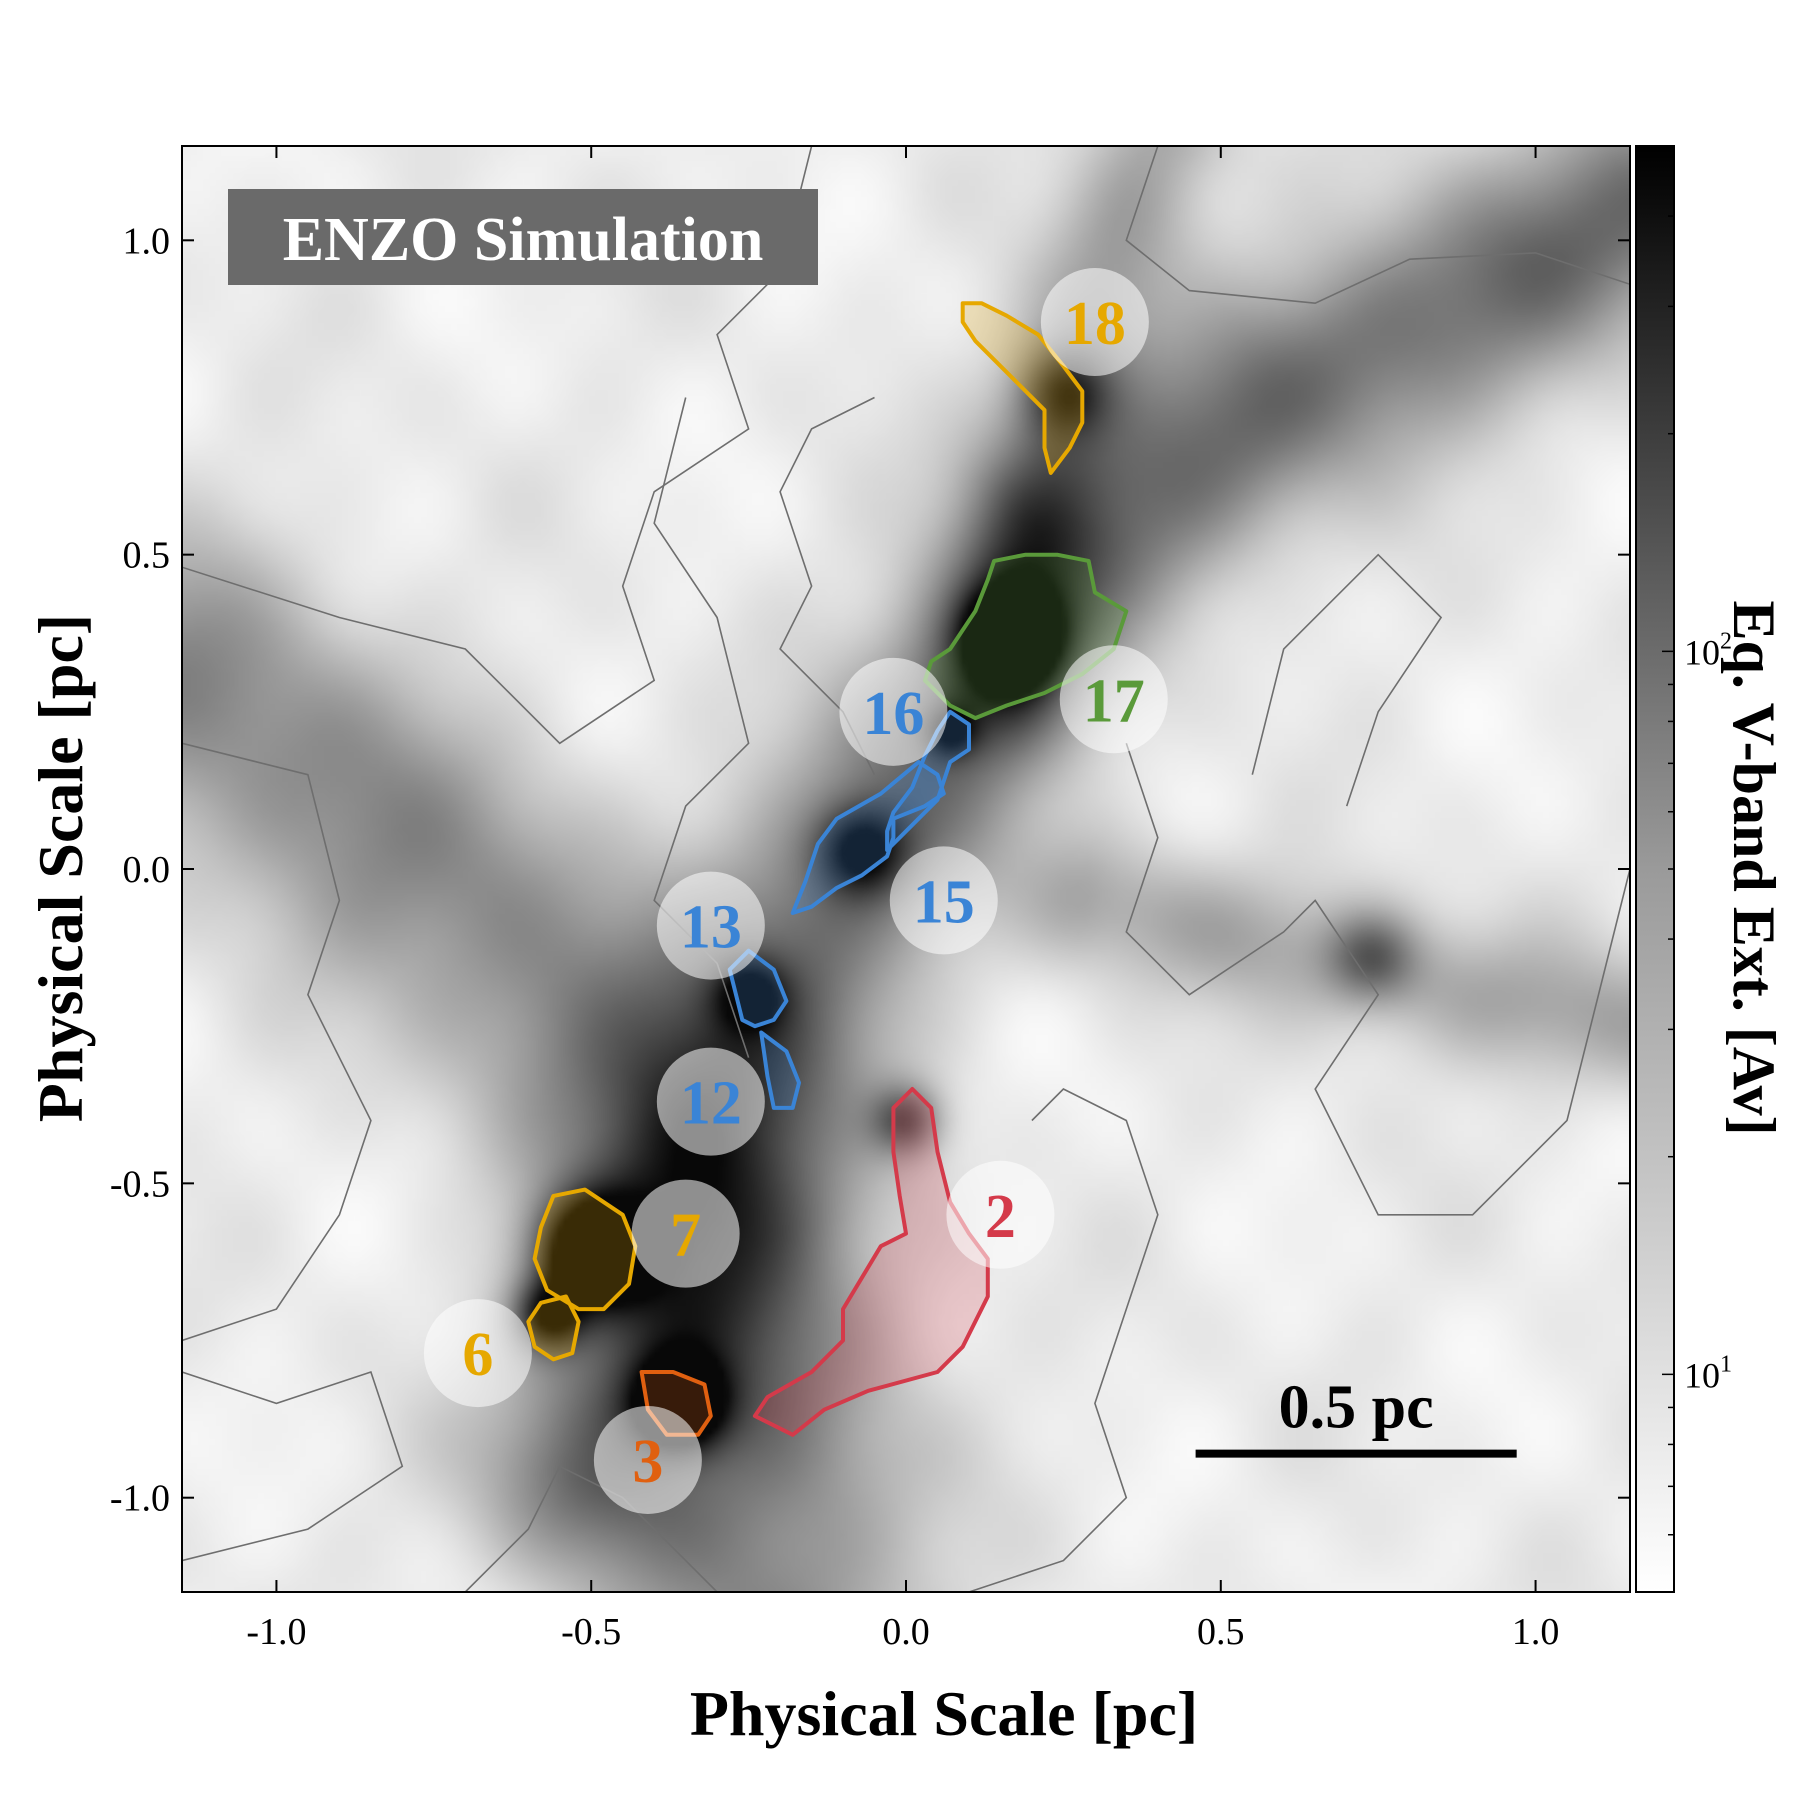  I want to click on clump-2-label-halo, so click(1000, 1214).